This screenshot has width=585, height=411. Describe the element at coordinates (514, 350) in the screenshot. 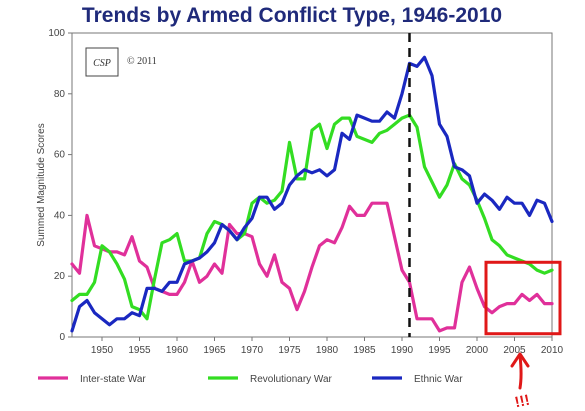

I see `x-tick-label: 2005` at that location.